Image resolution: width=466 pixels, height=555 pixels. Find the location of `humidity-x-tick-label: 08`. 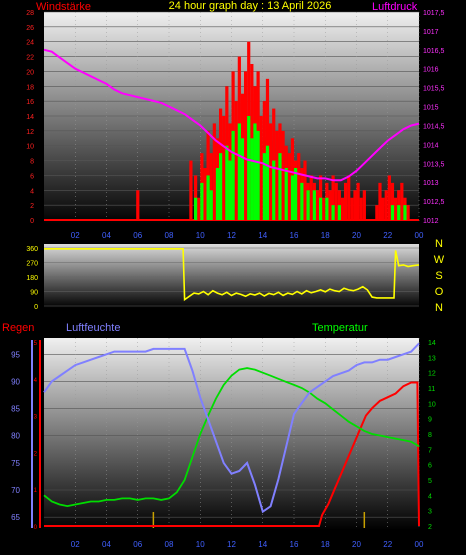

humidity-x-tick-label: 08 is located at coordinates (169, 544).